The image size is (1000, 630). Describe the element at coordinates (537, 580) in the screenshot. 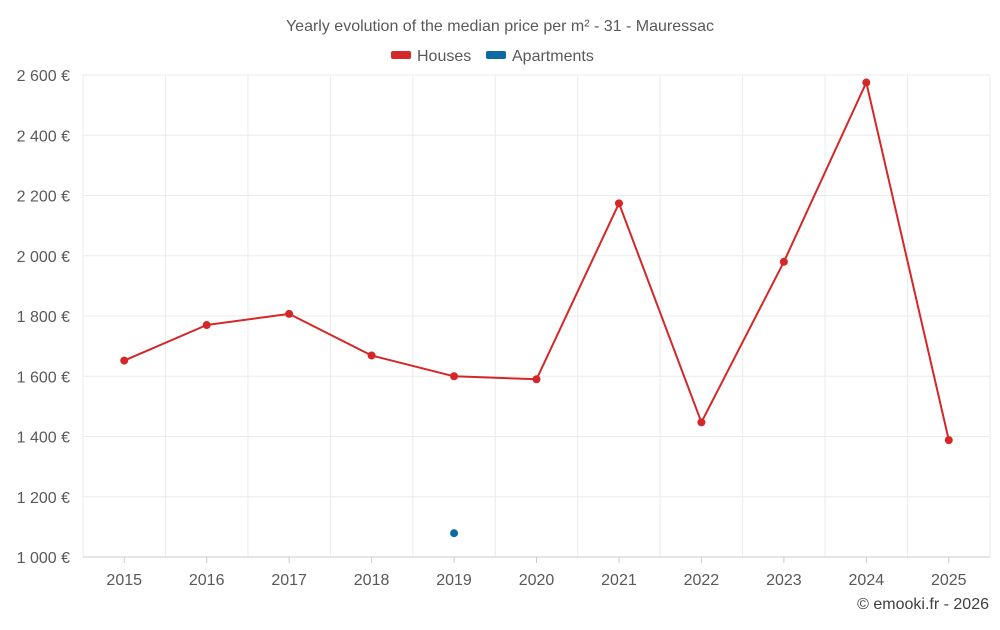

I see `x-tick-label: 2020` at that location.